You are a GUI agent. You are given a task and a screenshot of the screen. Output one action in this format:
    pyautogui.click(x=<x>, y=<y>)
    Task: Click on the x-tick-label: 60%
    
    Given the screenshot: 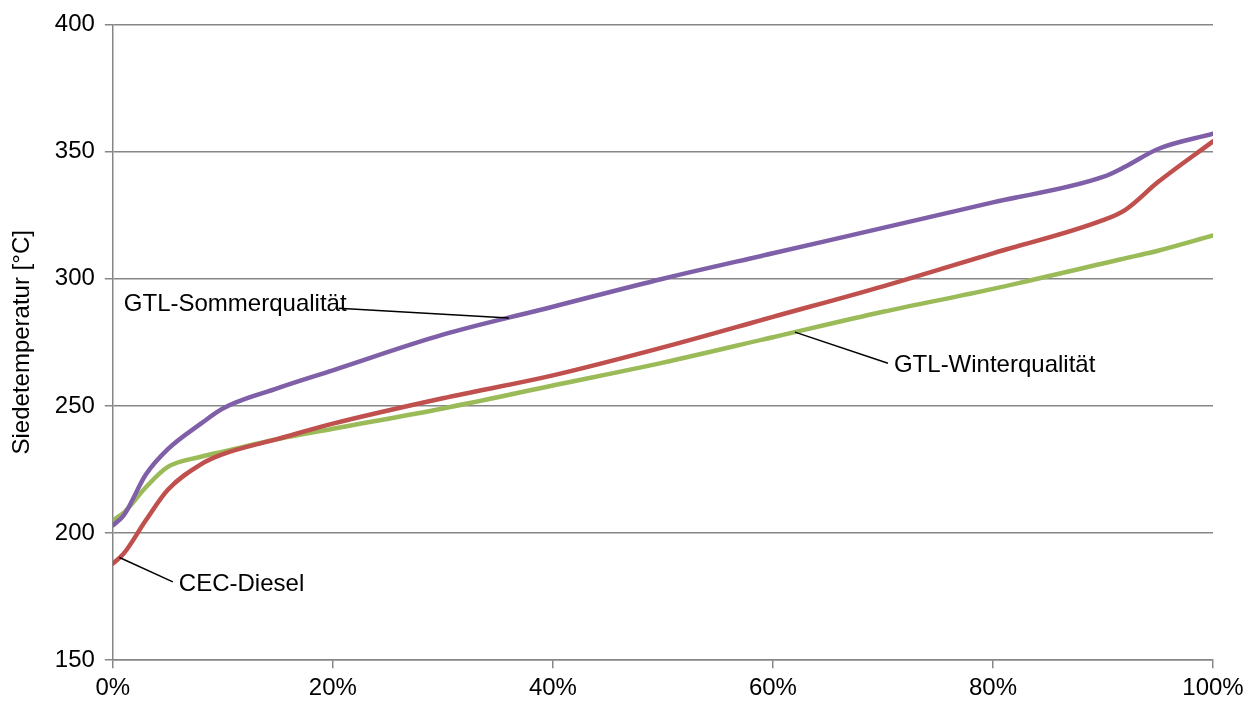 What is the action you would take?
    pyautogui.click(x=772, y=687)
    